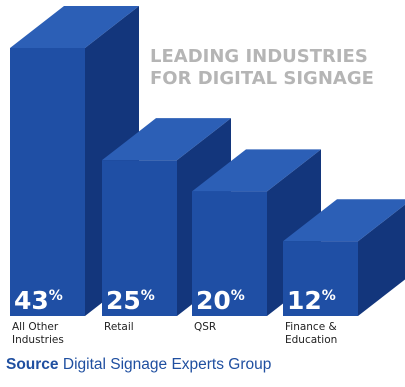 The height and width of the screenshot is (387, 405). I want to click on value-label-2: 25%, so click(130, 300).